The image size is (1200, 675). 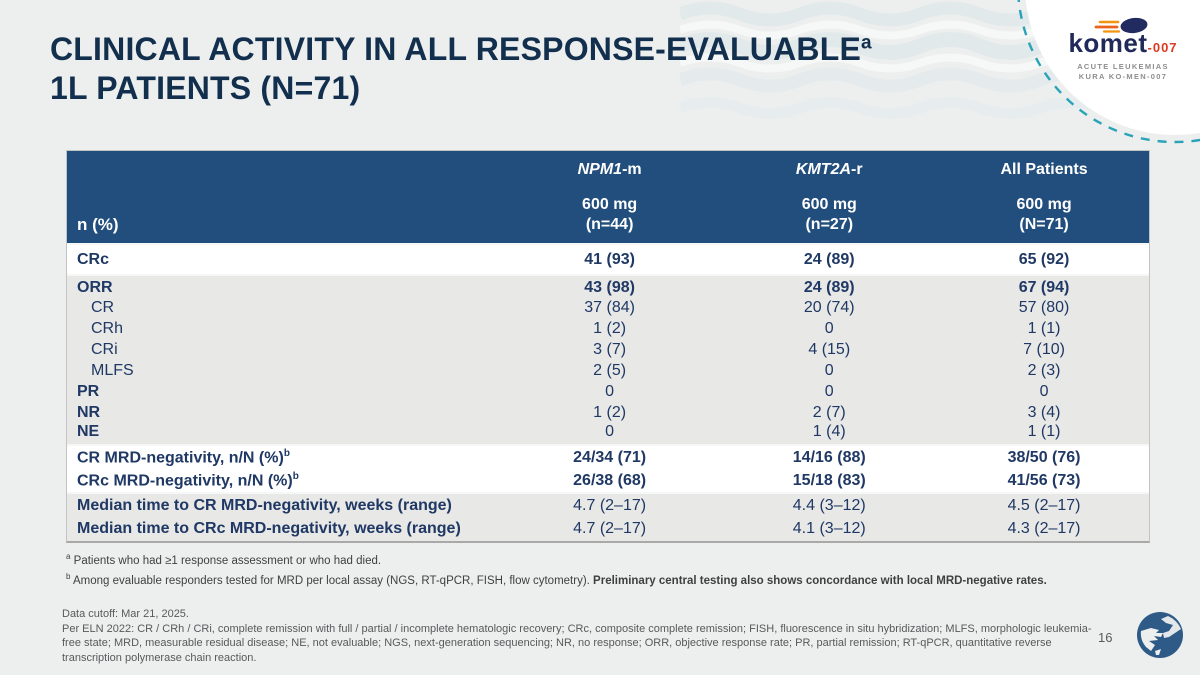 I want to click on table-row: MLFS 2 (5) 0 2 (3), so click(x=576, y=370).